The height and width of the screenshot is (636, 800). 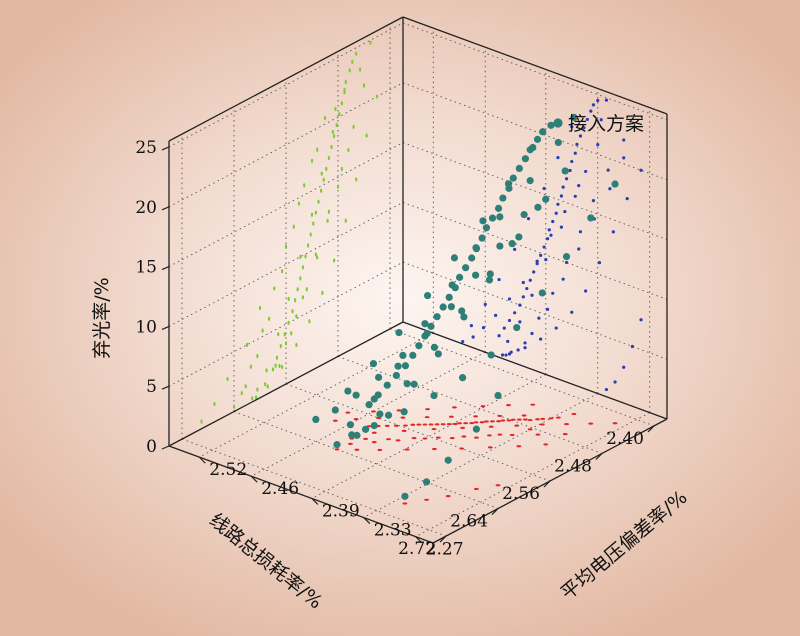 What do you see at coordinates (624, 545) in the screenshot?
I see `y-axis-label: 平均电压偏差率/%` at bounding box center [624, 545].